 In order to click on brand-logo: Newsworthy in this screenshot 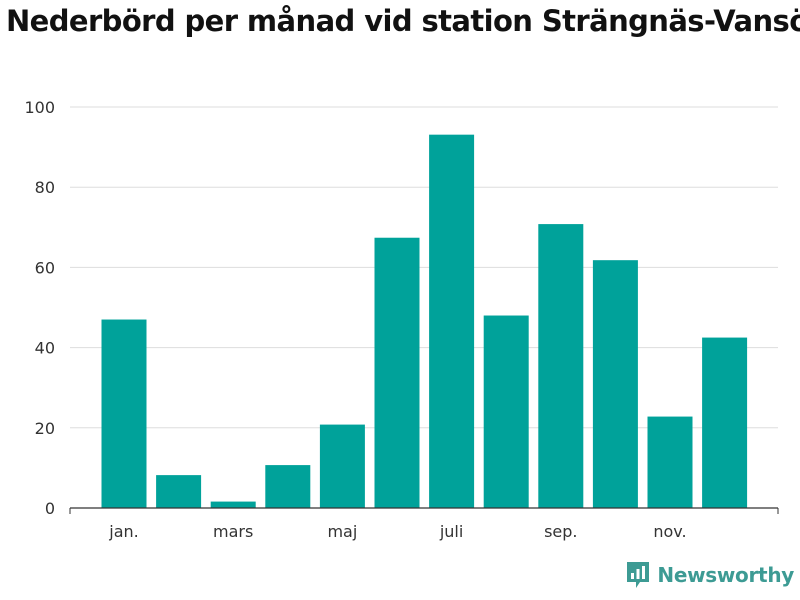, I will do `click(709, 575)`.